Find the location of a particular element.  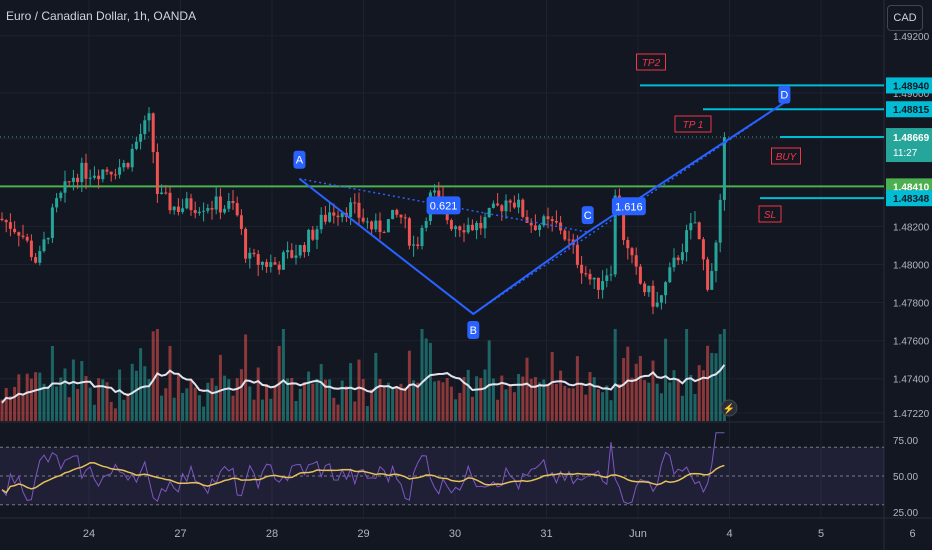

countdown-label: 11:27 is located at coordinates (905, 153).